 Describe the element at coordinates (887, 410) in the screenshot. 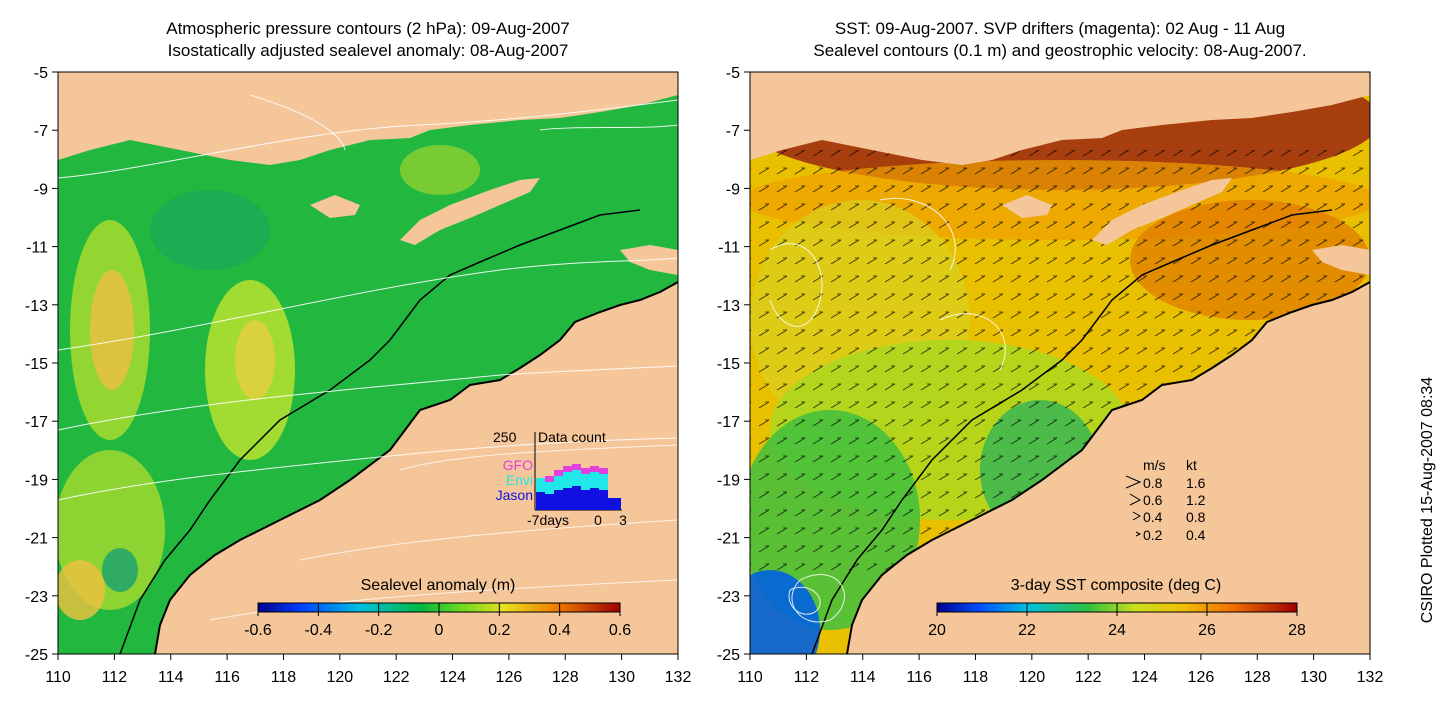

I see `sealevel-contours` at that location.